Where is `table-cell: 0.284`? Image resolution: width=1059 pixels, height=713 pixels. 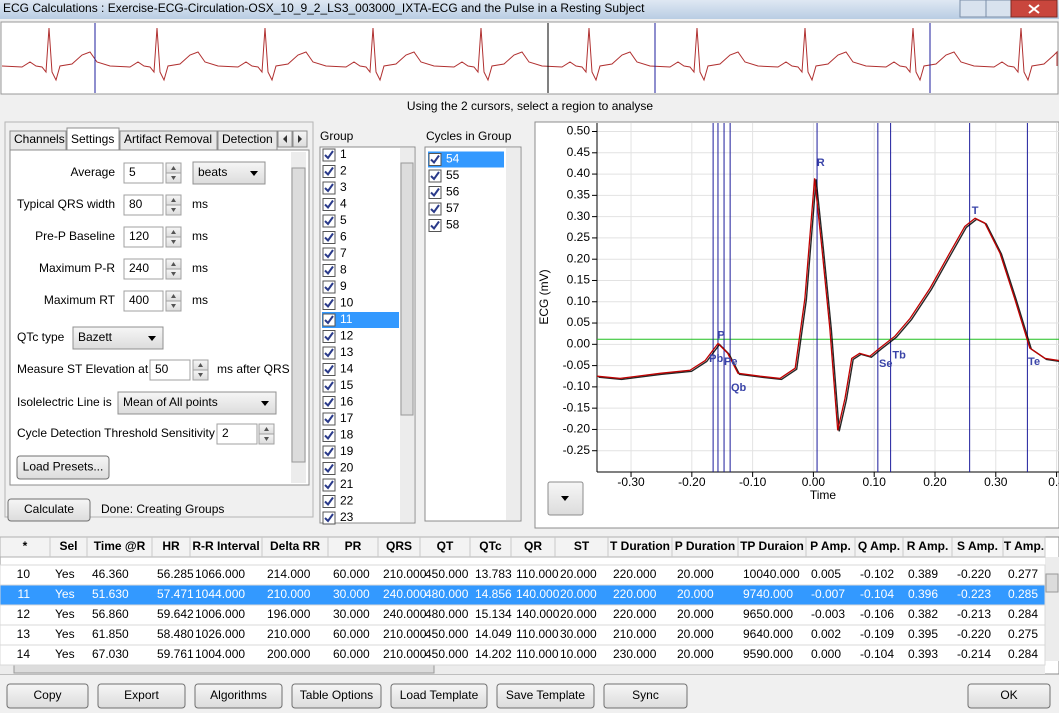 table-cell: 0.284 is located at coordinates (1023, 614).